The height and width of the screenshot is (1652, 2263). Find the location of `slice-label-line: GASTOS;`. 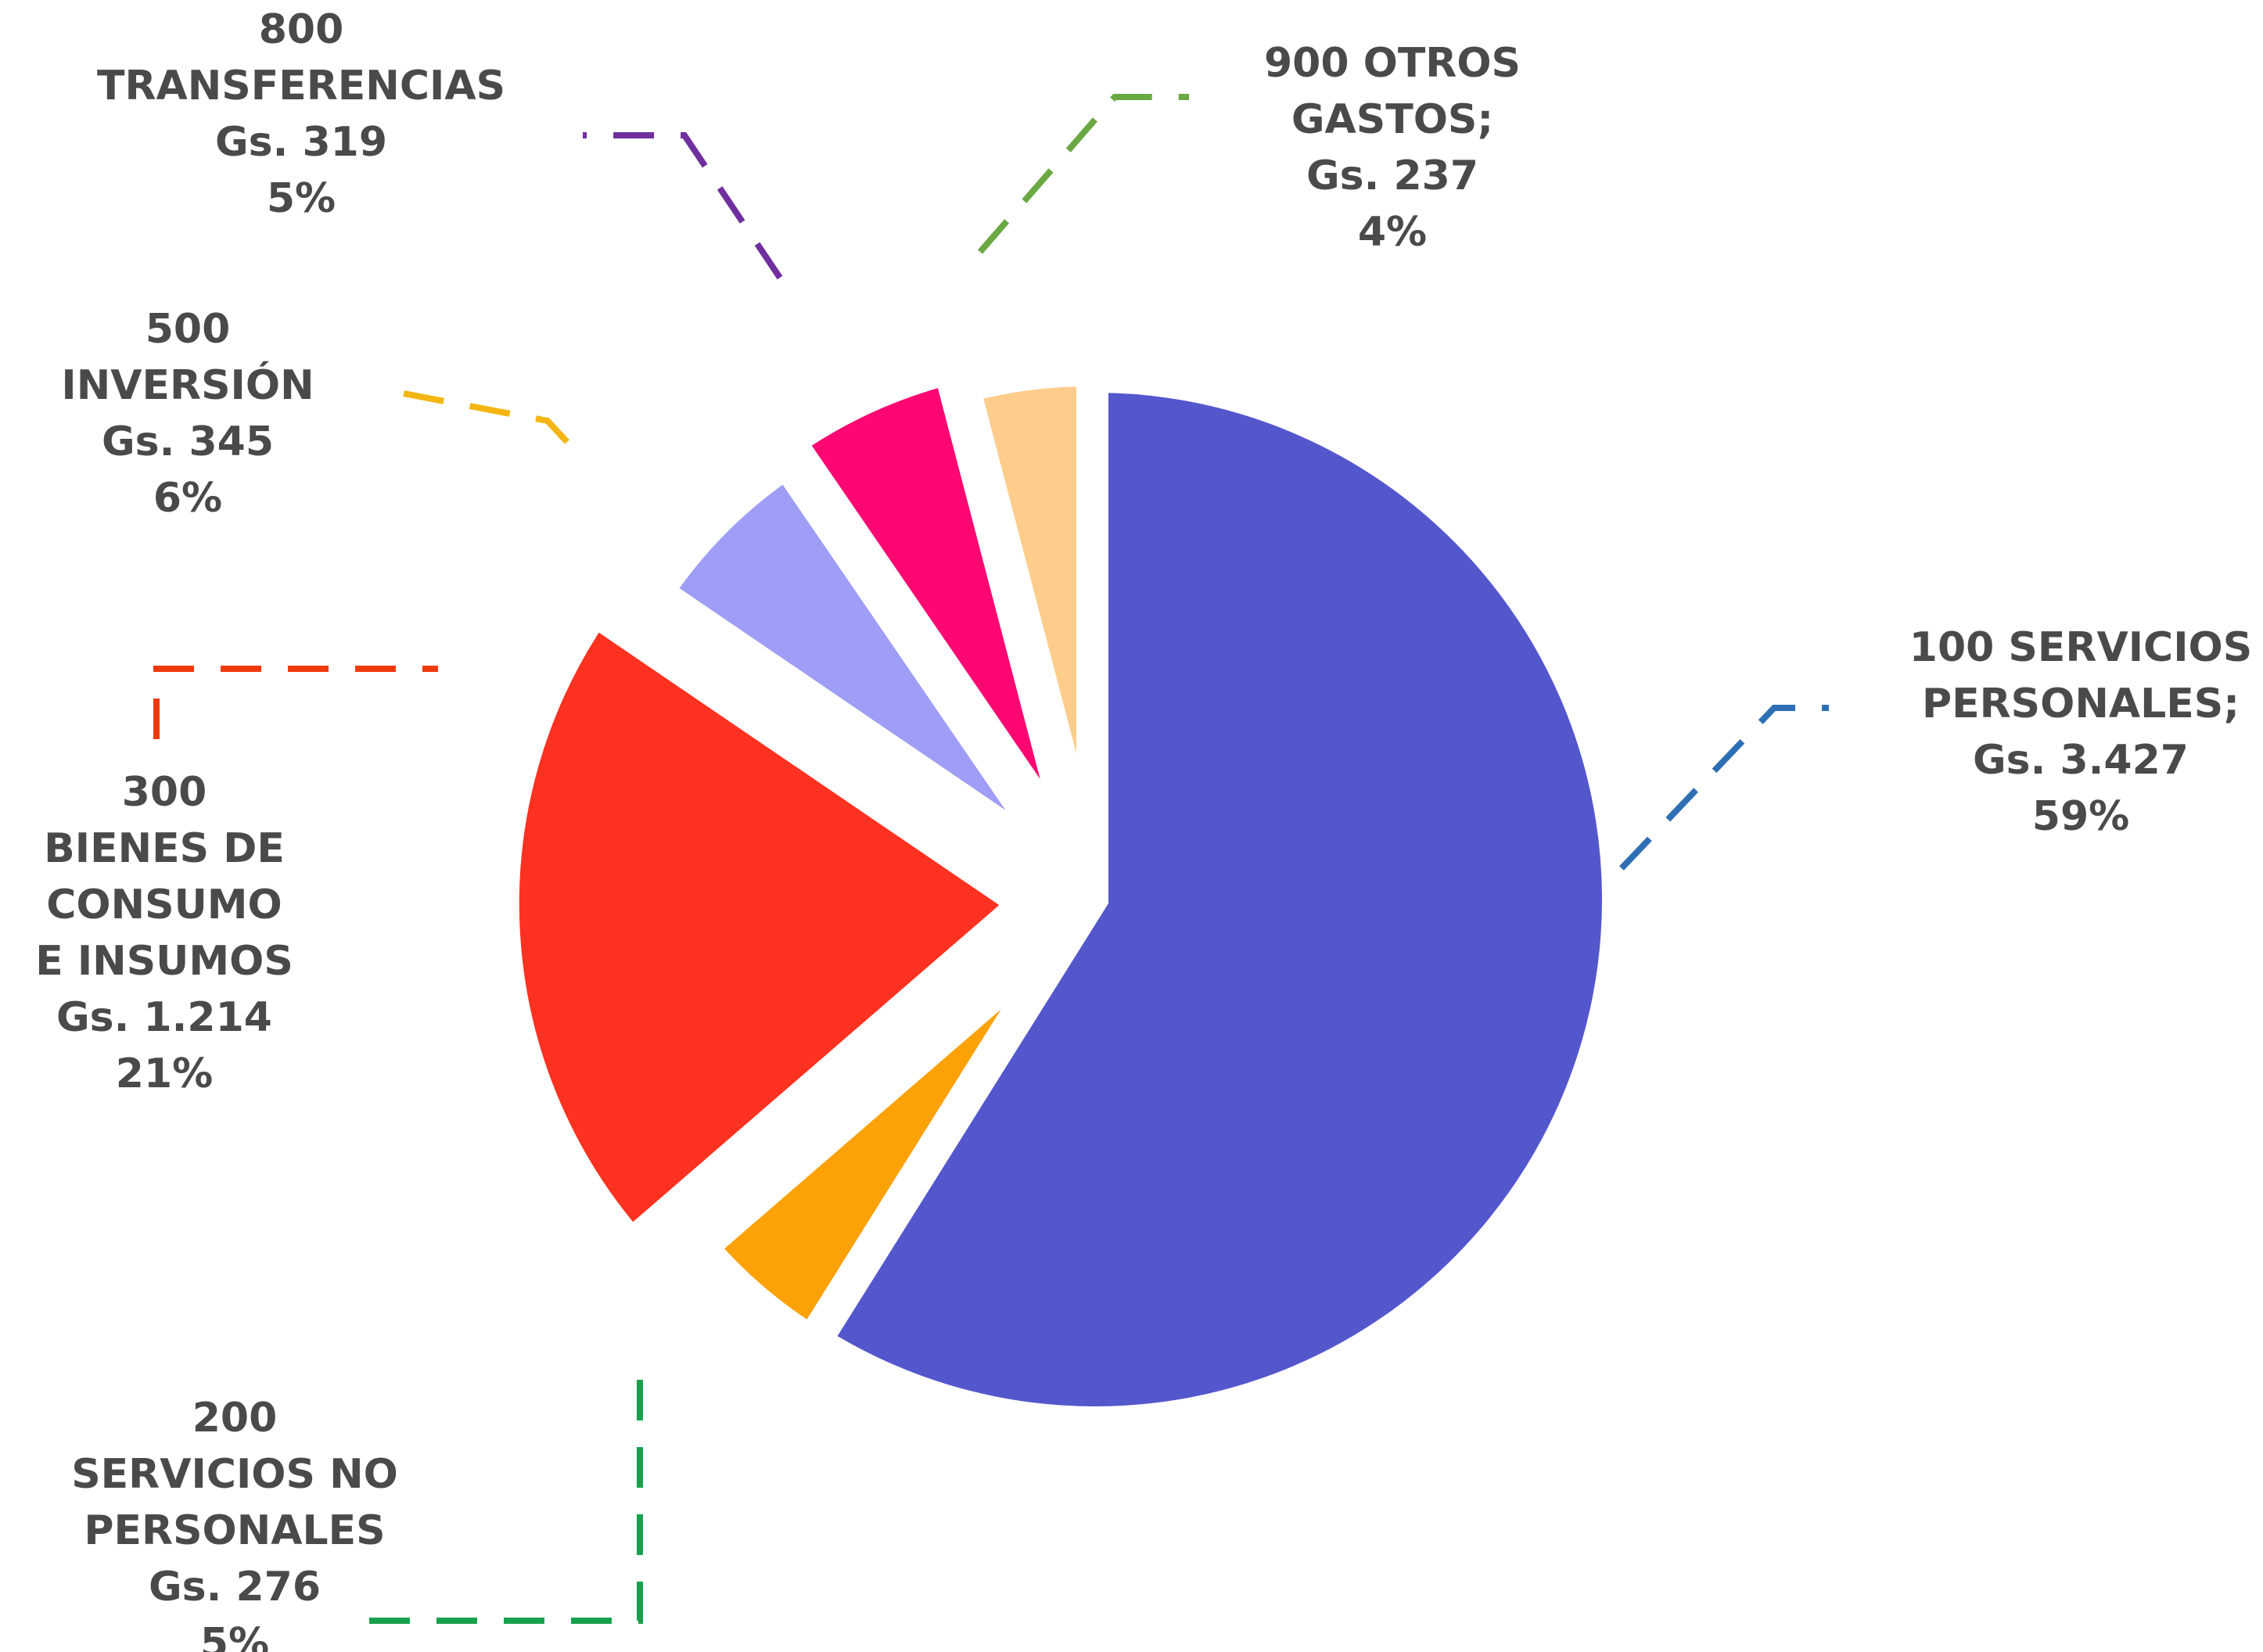

slice-label-line: GASTOS; is located at coordinates (1392, 119).